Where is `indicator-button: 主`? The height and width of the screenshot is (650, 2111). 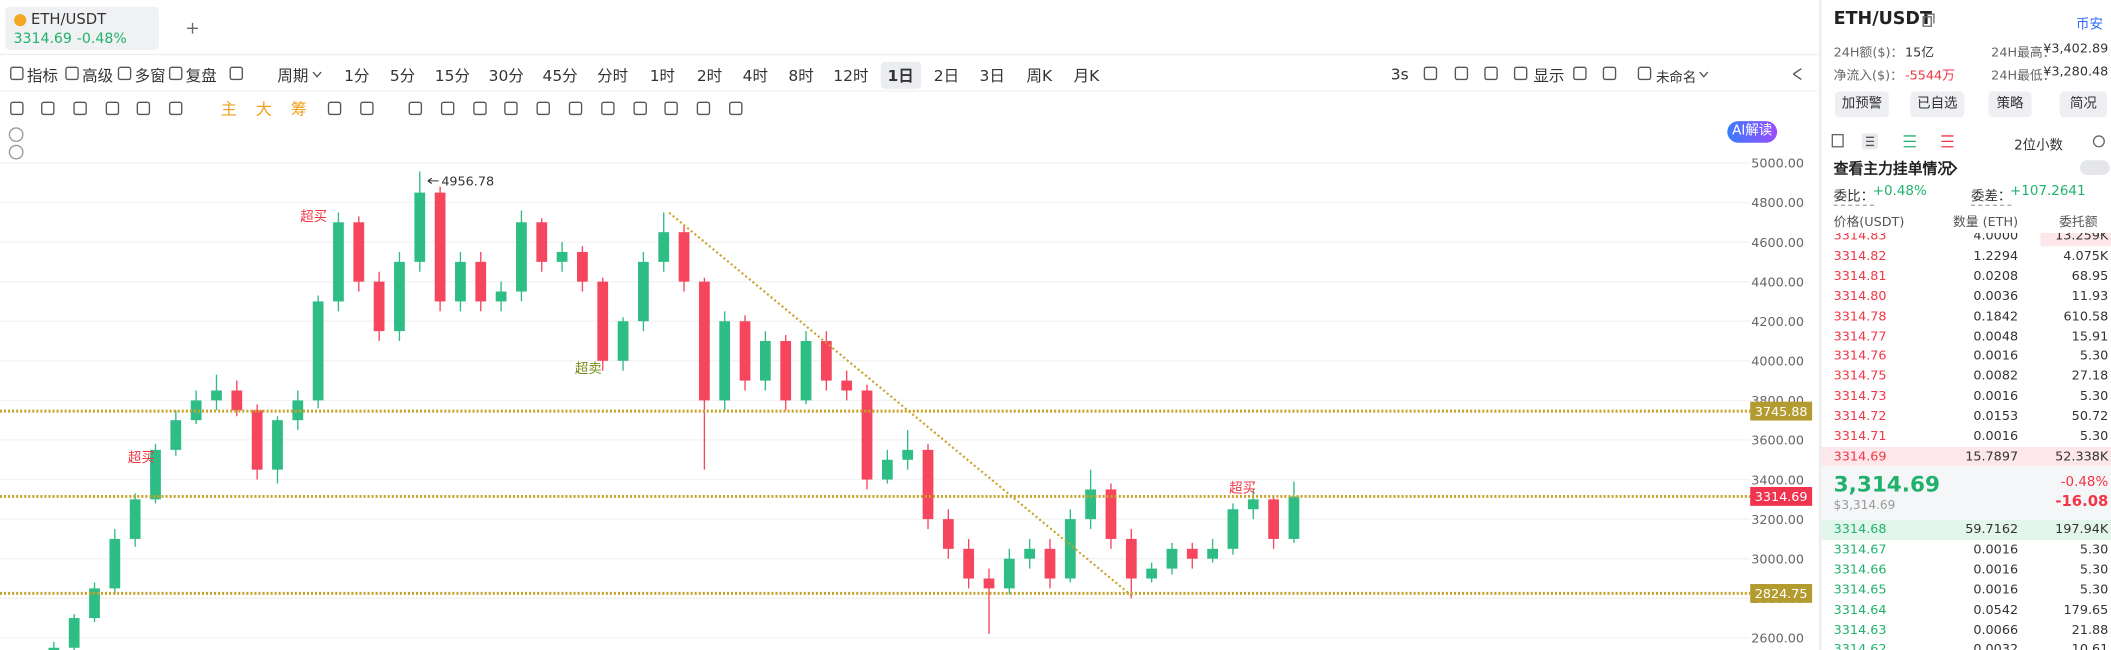
indicator-button: 主 is located at coordinates (228, 109).